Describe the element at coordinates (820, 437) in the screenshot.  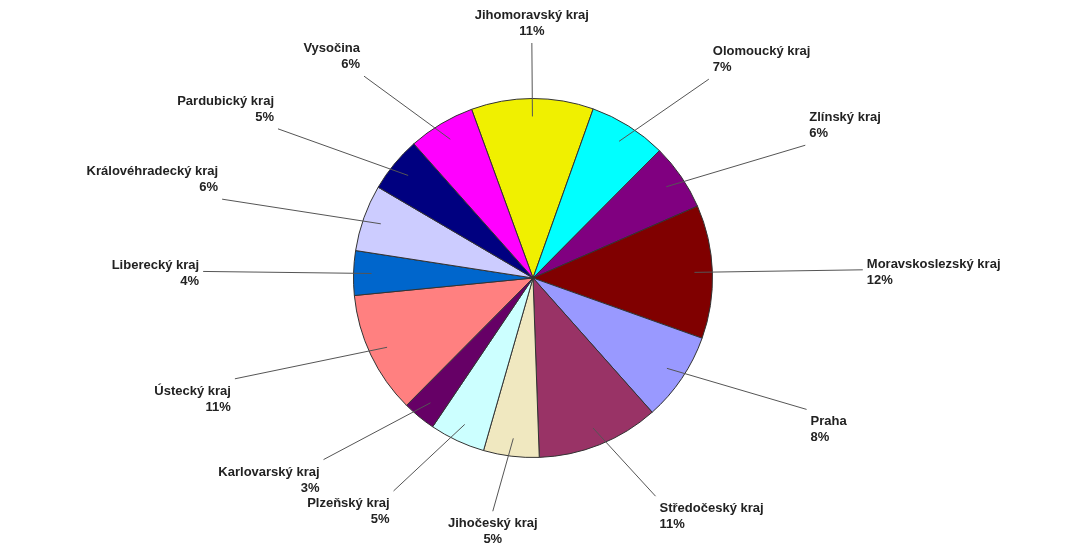
I see `data-label: 8%` at that location.